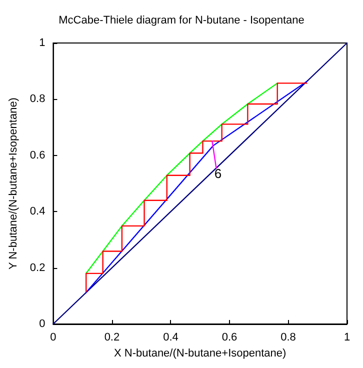 Image resolution: width=363 pixels, height=368 pixels. What do you see at coordinates (38, 99) in the screenshot?
I see `y-tick-label: 0.8` at bounding box center [38, 99].